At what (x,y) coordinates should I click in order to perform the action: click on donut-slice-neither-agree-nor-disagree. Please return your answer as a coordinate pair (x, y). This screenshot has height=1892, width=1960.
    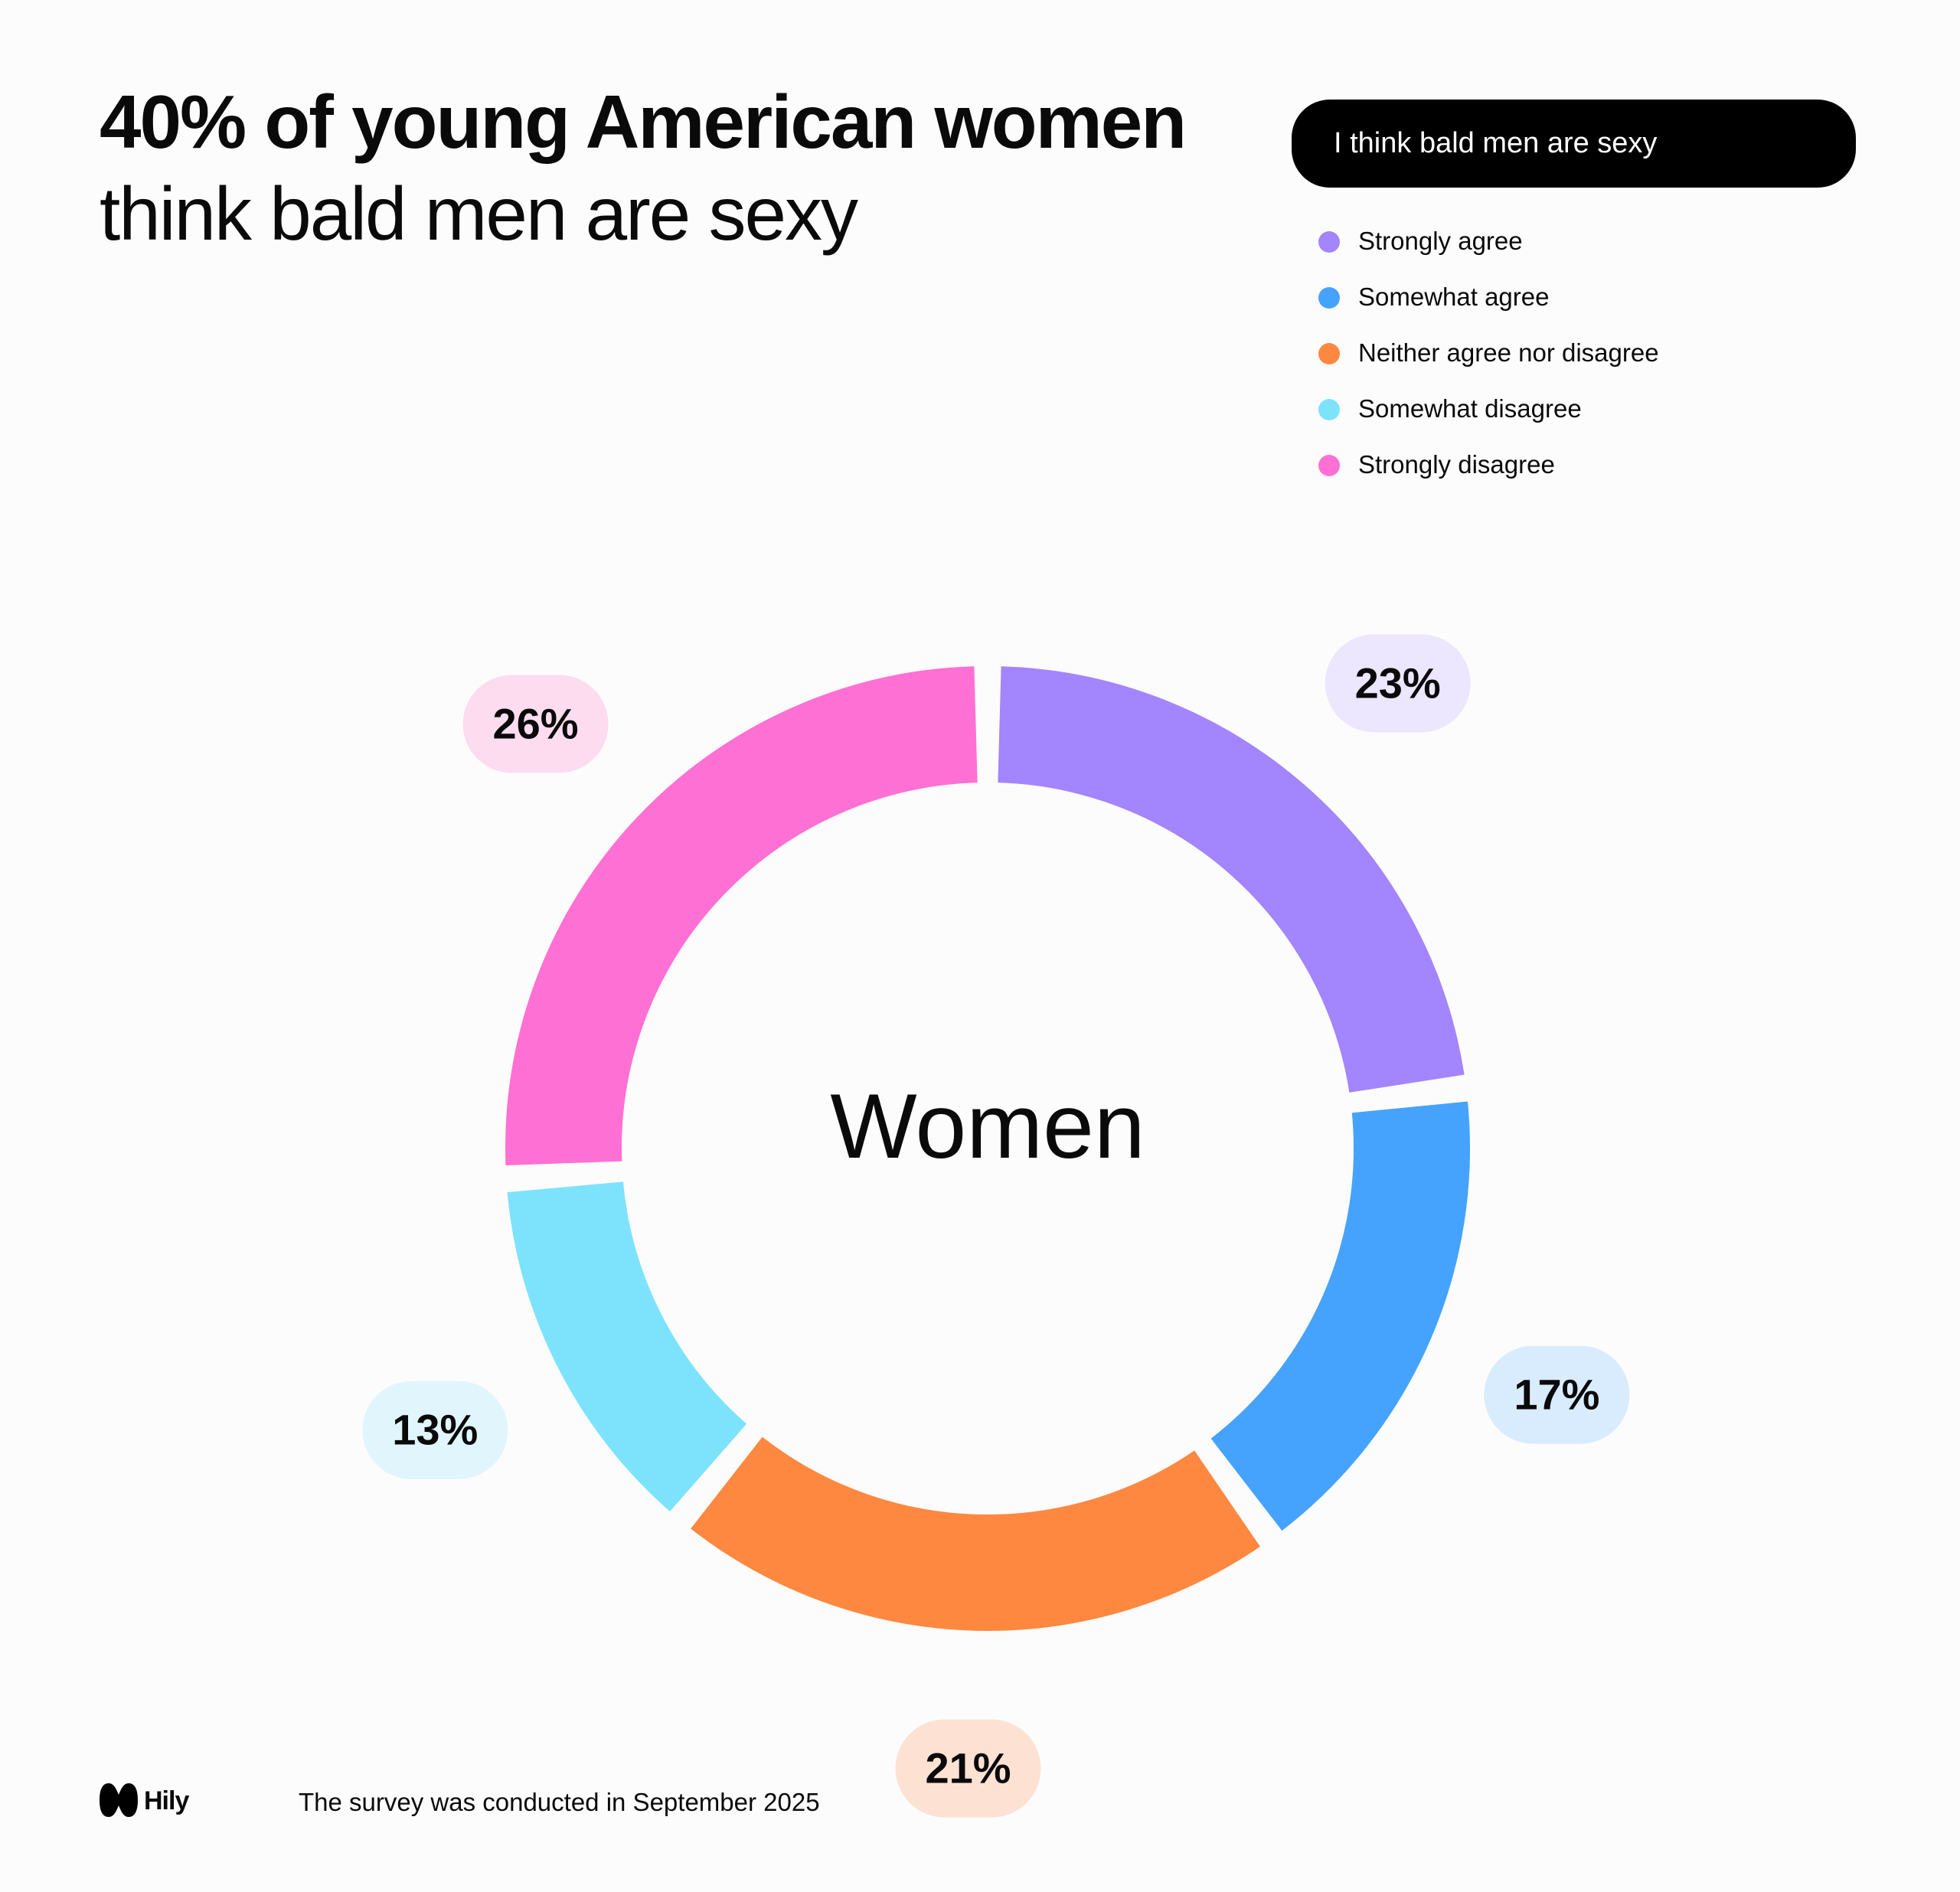
    Looking at the image, I should click on (975, 1533).